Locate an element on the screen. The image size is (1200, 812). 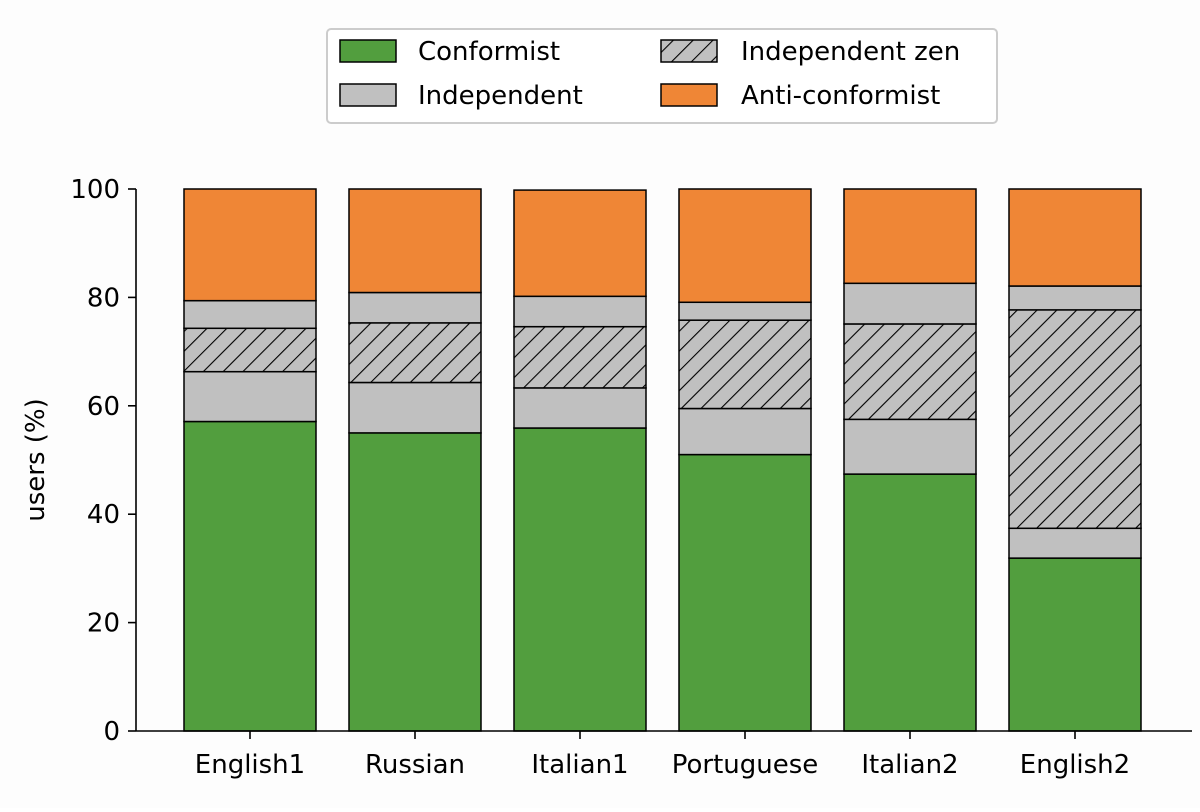
y-tick-label: 60 is located at coordinates (103, 407).